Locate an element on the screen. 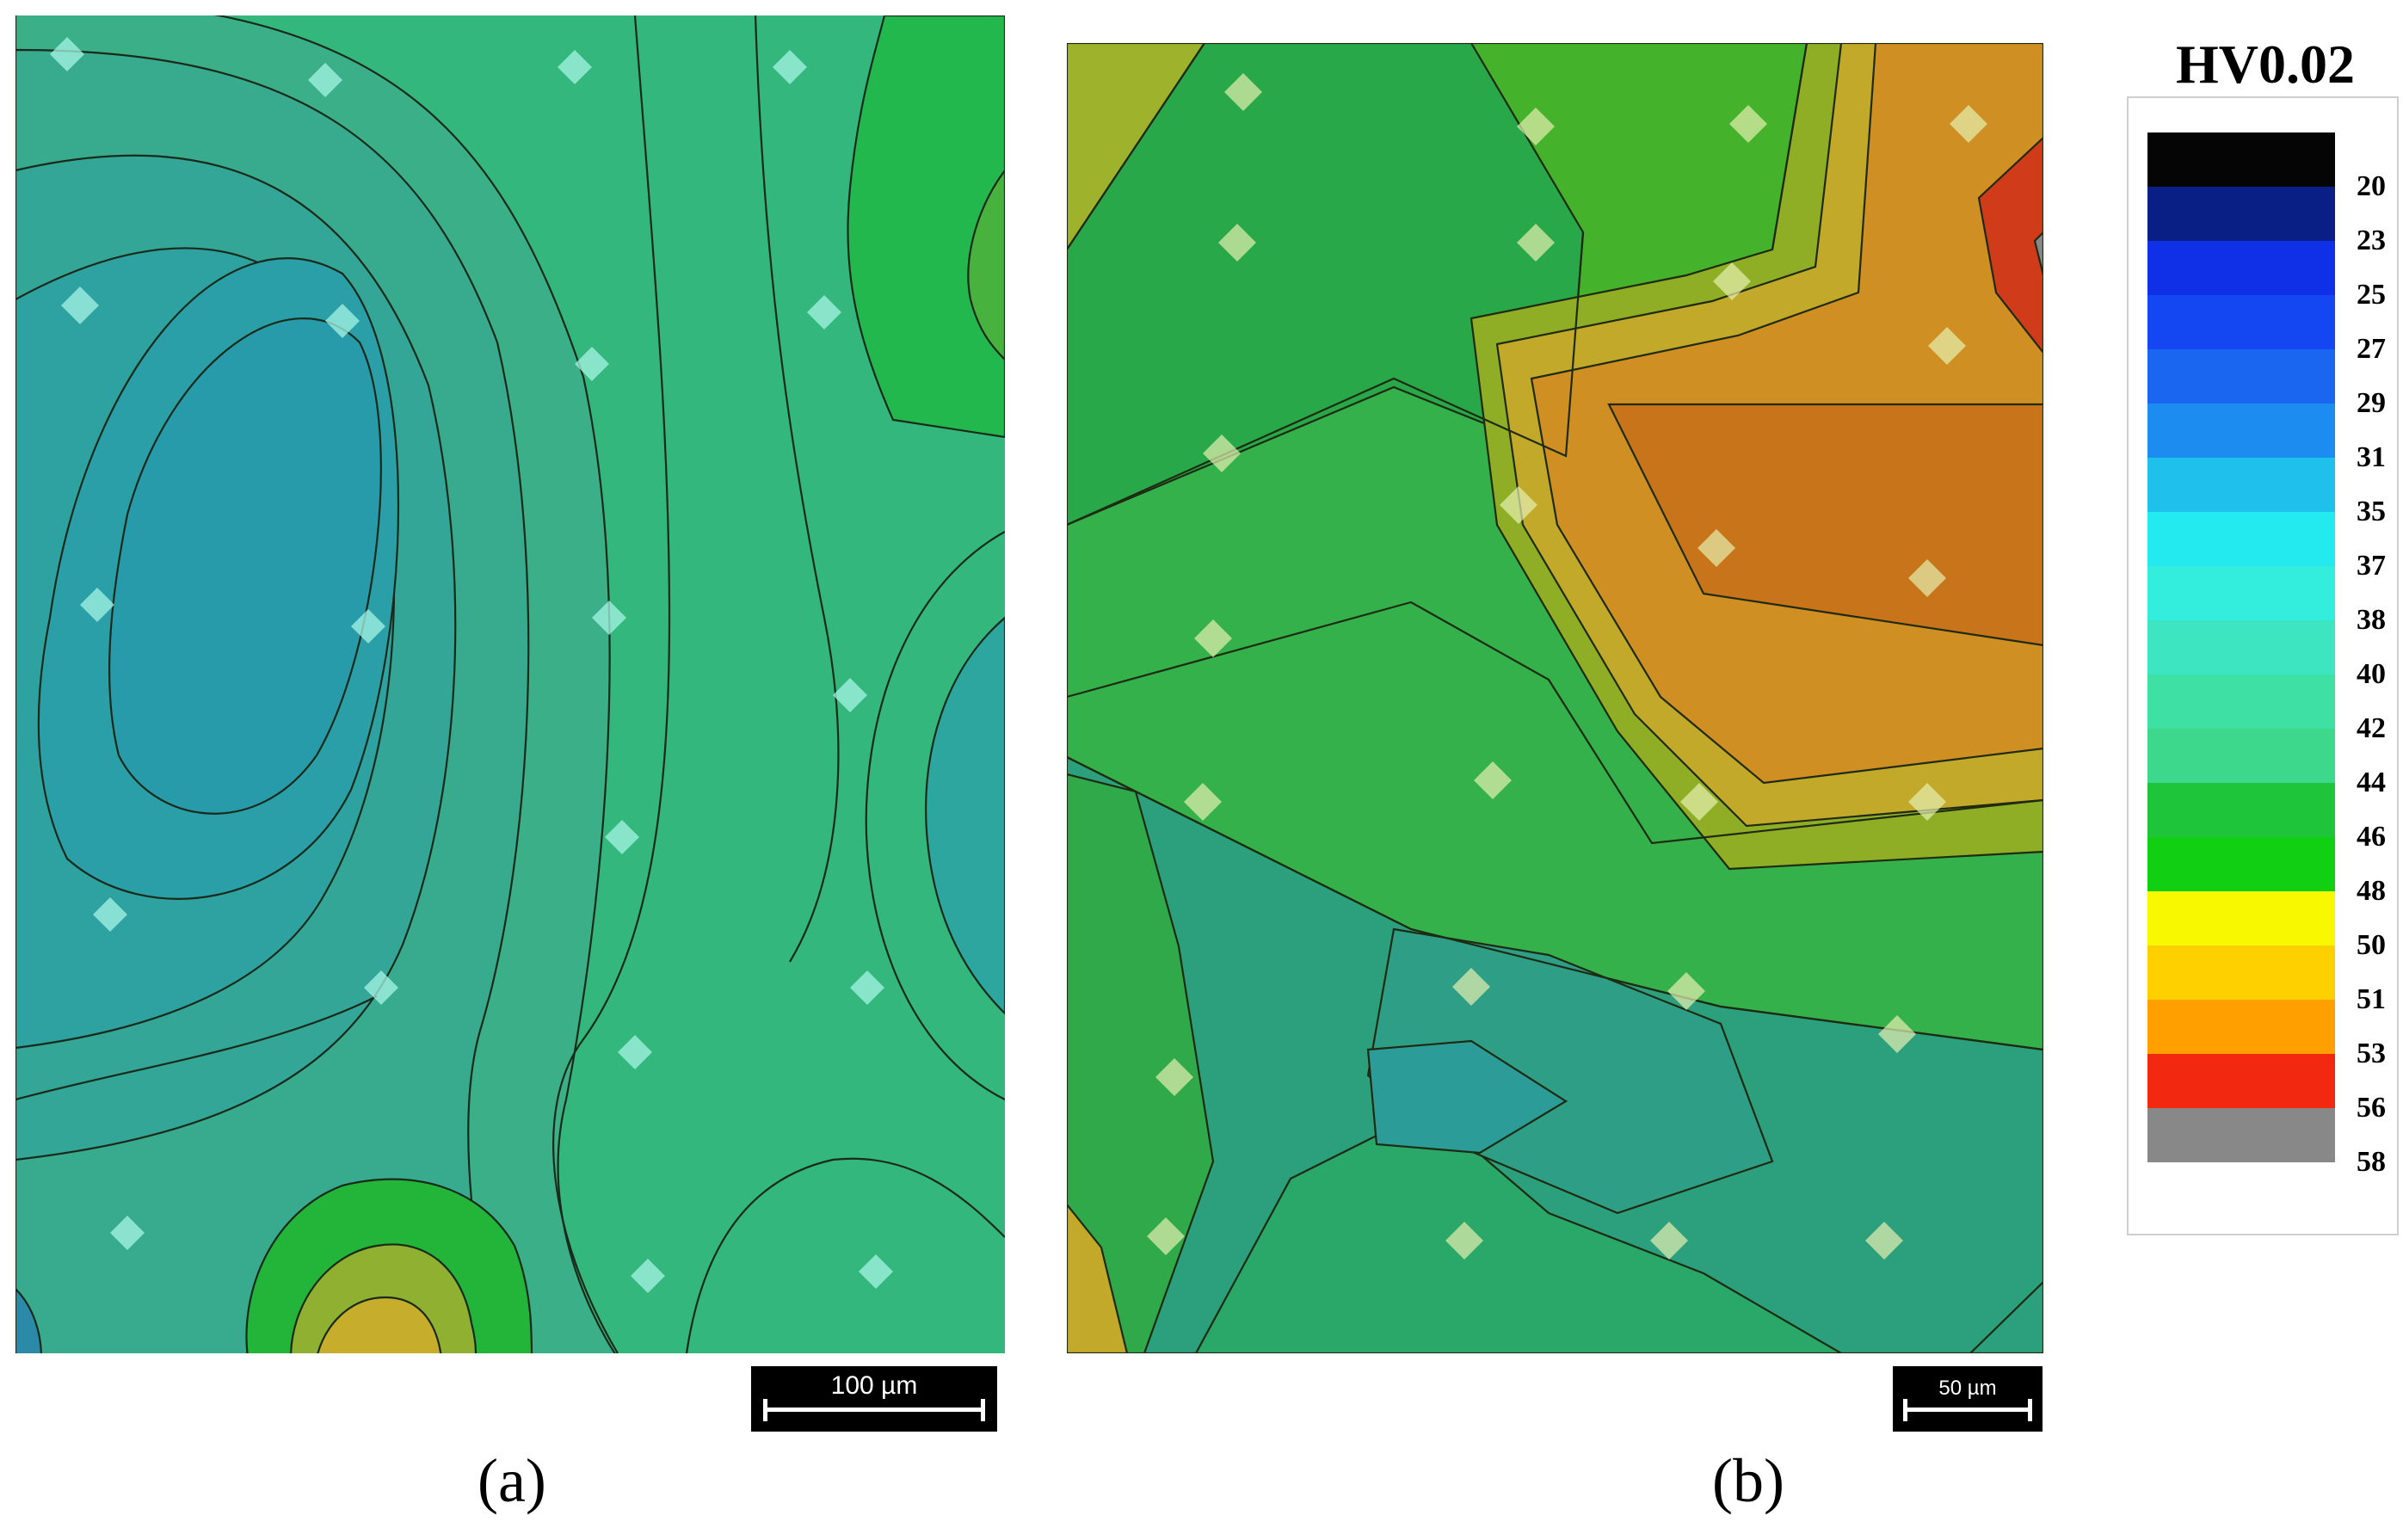 The width and height of the screenshot is (2403, 1540). colorbar-tick-label: 51 is located at coordinates (2371, 999).